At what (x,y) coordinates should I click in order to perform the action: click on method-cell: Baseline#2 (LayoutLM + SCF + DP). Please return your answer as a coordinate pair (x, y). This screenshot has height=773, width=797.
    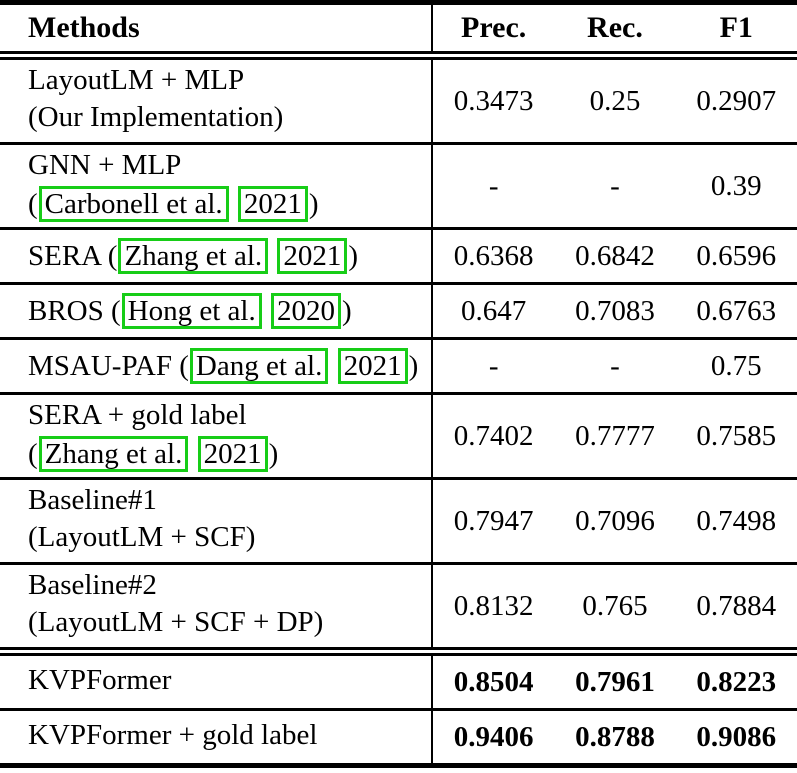
    Looking at the image, I should click on (216, 606).